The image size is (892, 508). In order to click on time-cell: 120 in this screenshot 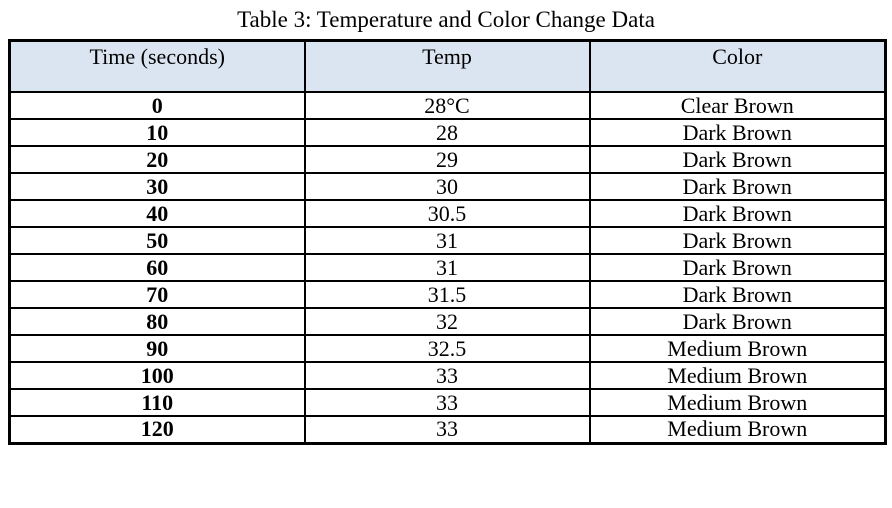, I will do `click(157, 430)`.